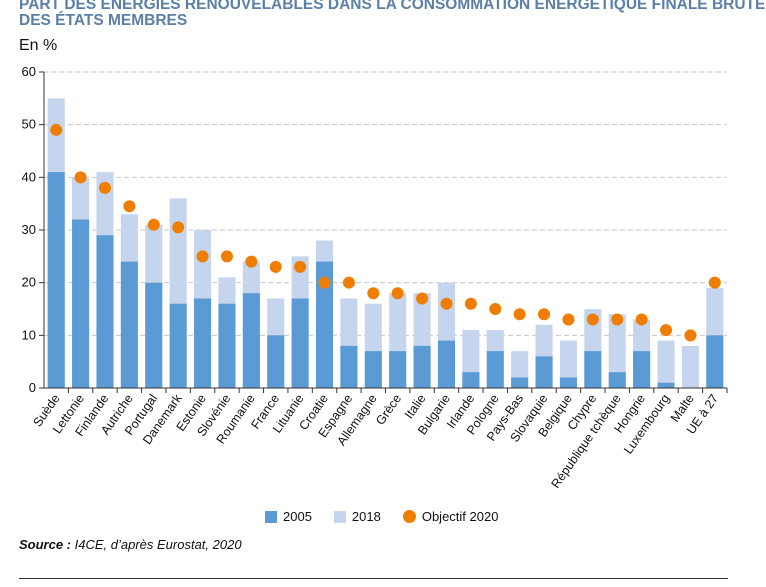  Describe the element at coordinates (381, 516) in the screenshot. I see `legend: 2005 2018 Objectif 2020` at that location.